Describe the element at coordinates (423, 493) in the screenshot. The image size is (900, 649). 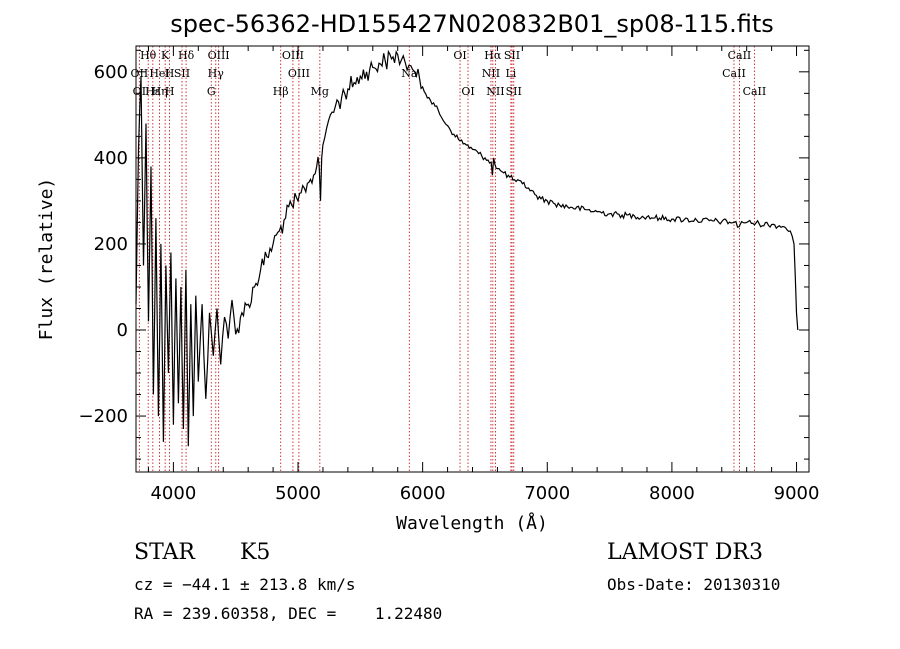
I see `x-tick-label: 6000` at that location.